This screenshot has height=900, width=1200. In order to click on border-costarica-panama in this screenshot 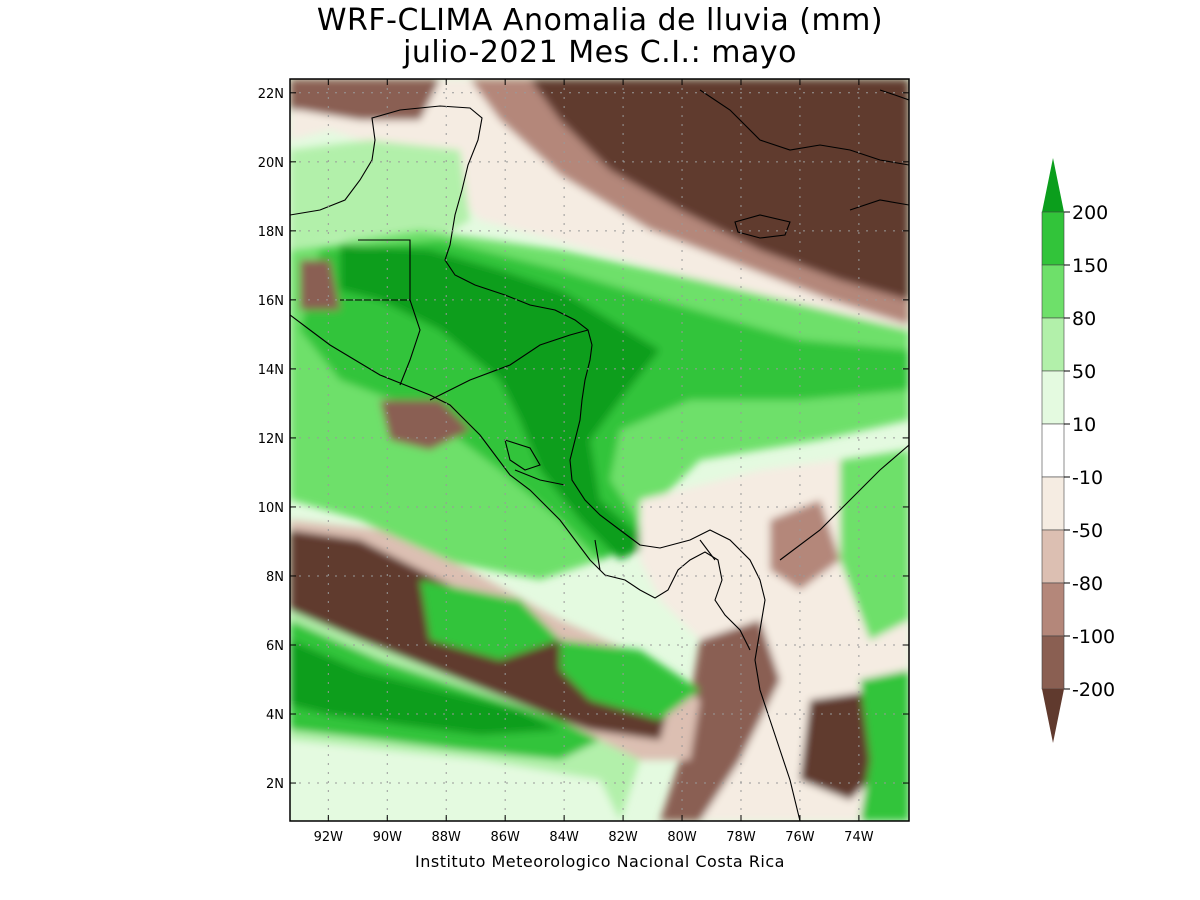, I will do `click(597, 555)`.